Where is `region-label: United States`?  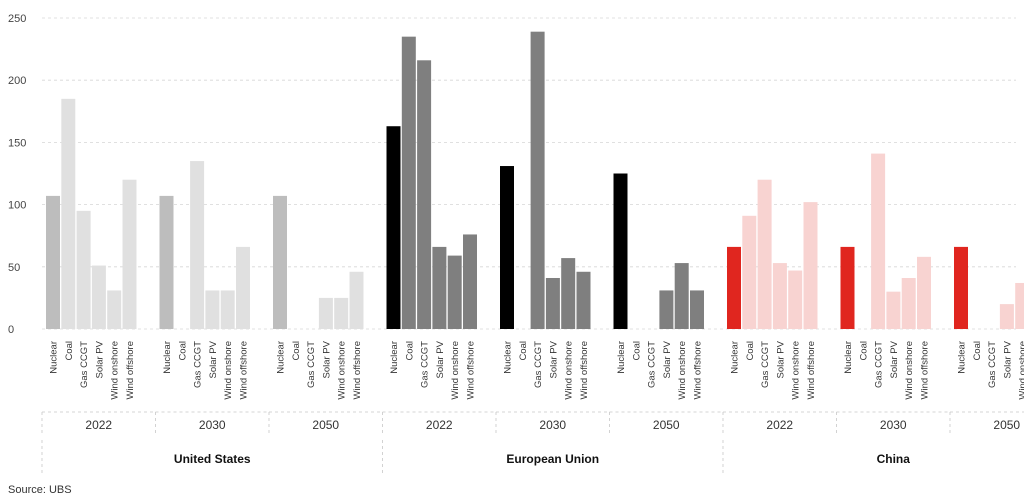 region-label: United States is located at coordinates (212, 459).